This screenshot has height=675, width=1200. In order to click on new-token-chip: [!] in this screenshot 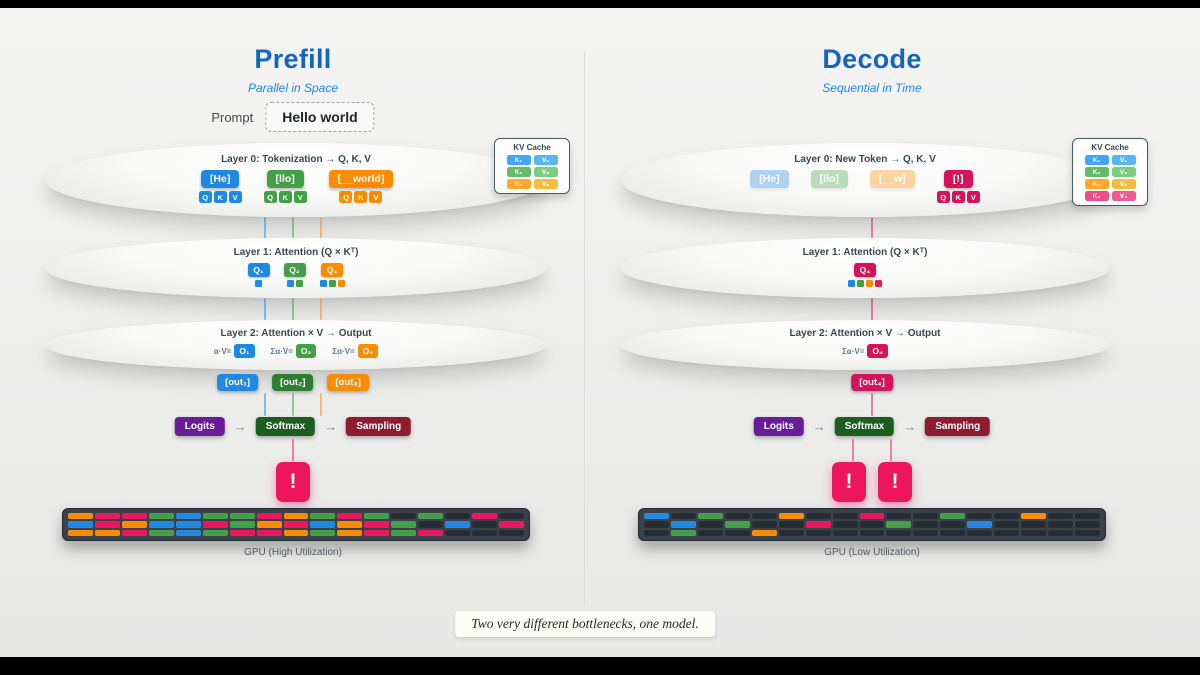, I will do `click(958, 179)`.